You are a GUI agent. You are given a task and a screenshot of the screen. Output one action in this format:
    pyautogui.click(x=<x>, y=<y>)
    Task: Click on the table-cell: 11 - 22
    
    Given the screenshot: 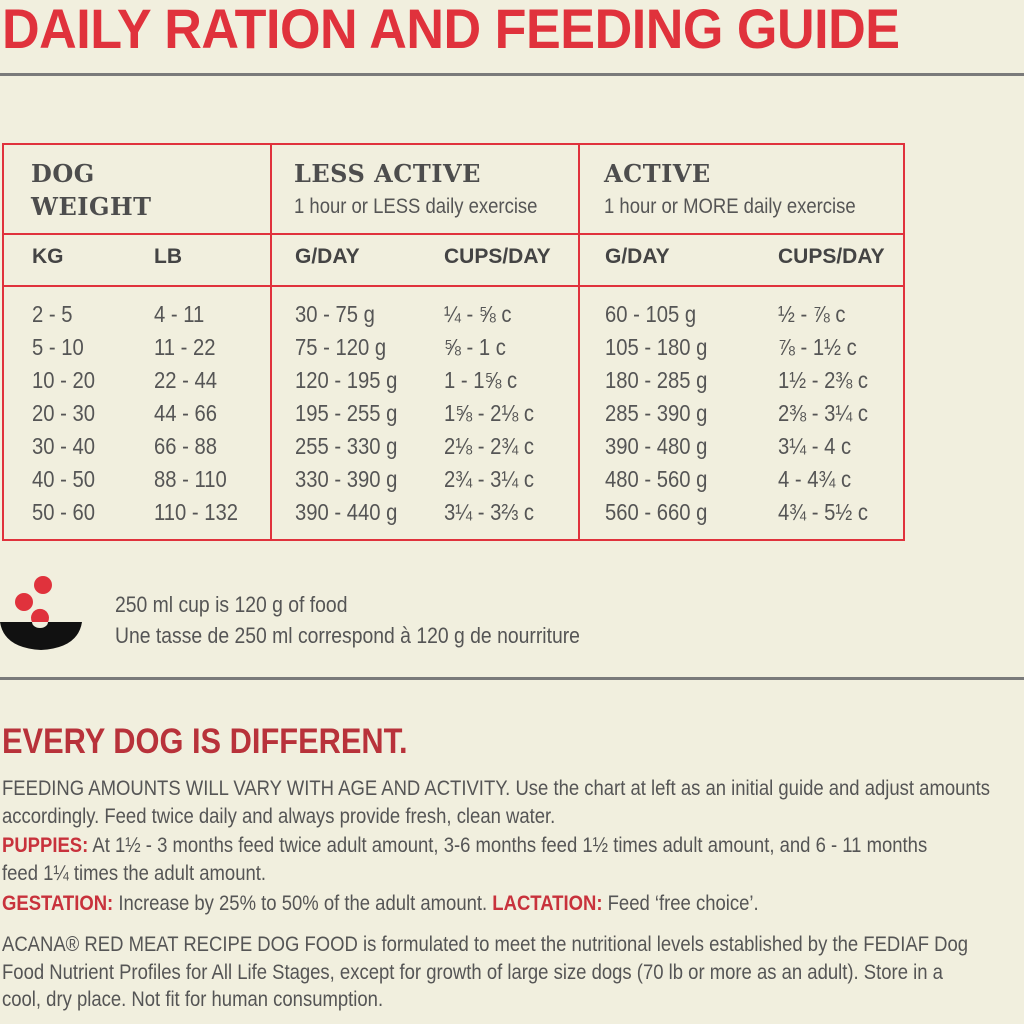 What is the action you would take?
    pyautogui.click(x=185, y=347)
    